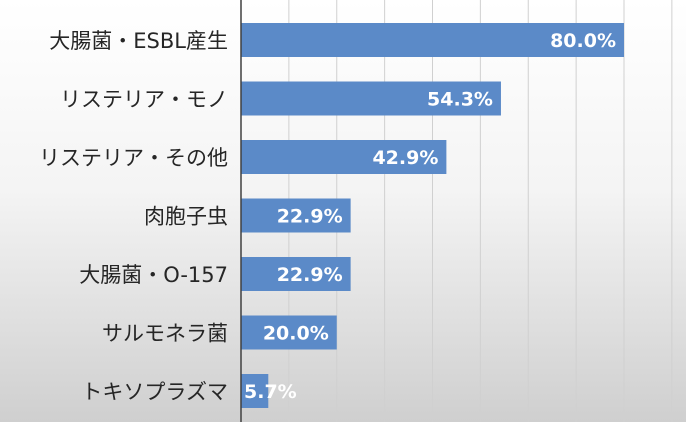 The height and width of the screenshot is (422, 686). I want to click on data-label: 20.0%, so click(296, 334).